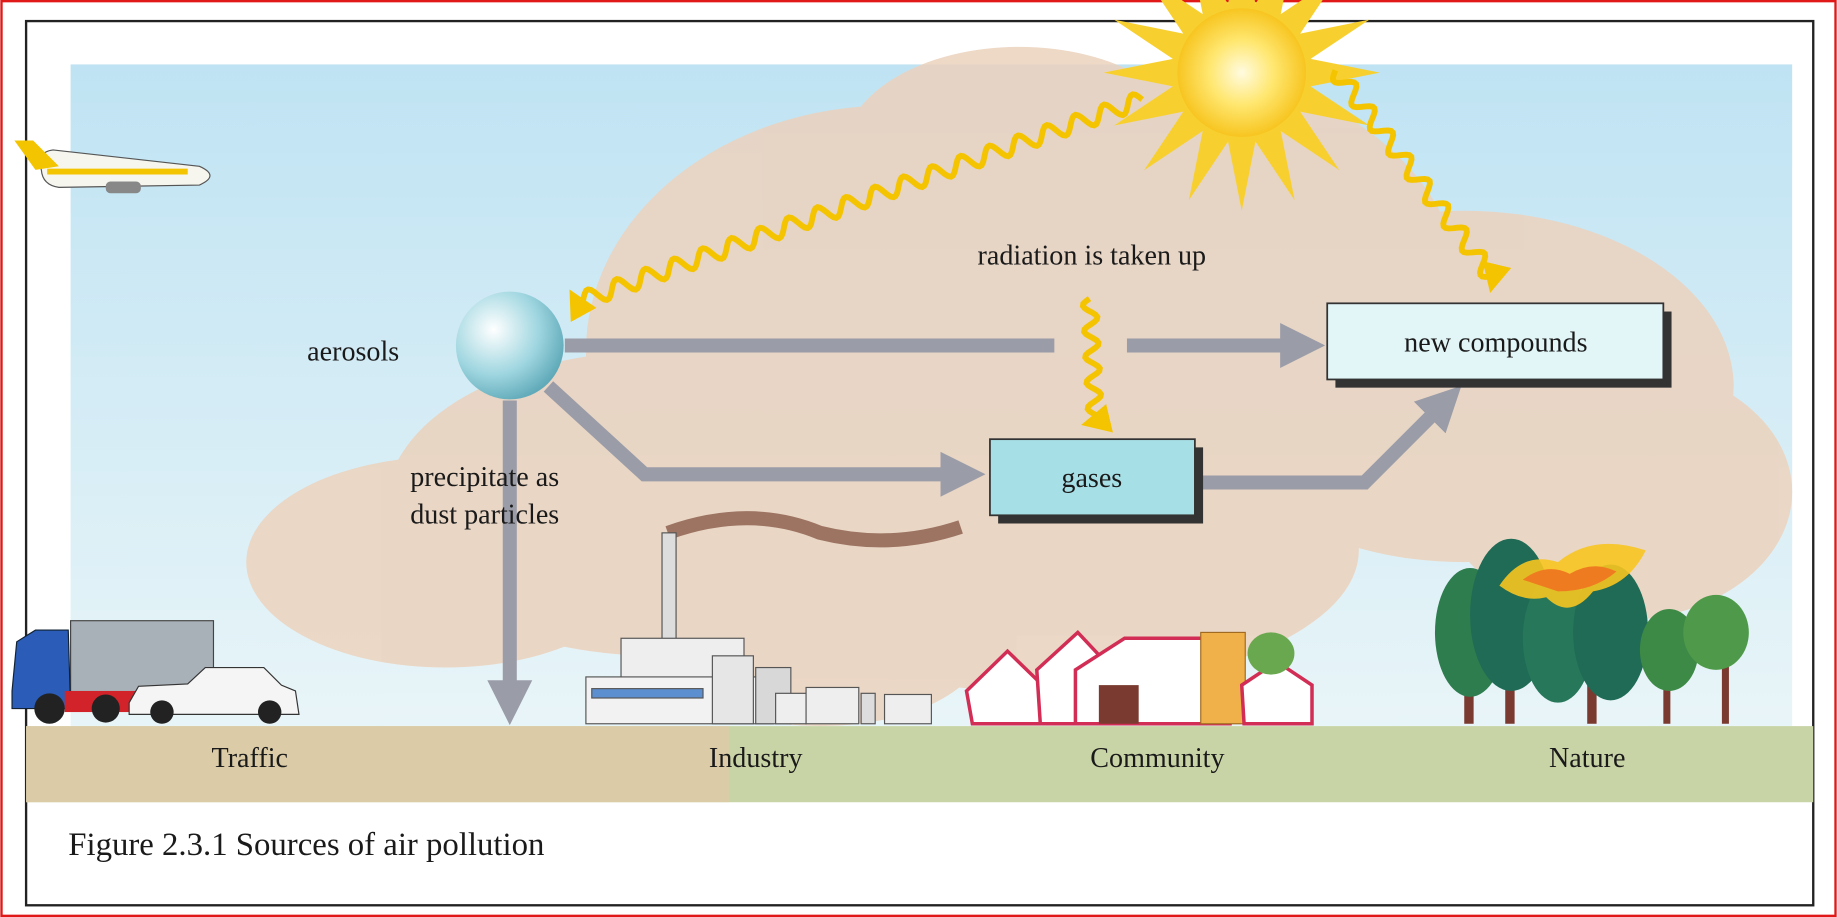 This screenshot has height=917, width=1837. I want to click on label: aerosols, so click(353, 352).